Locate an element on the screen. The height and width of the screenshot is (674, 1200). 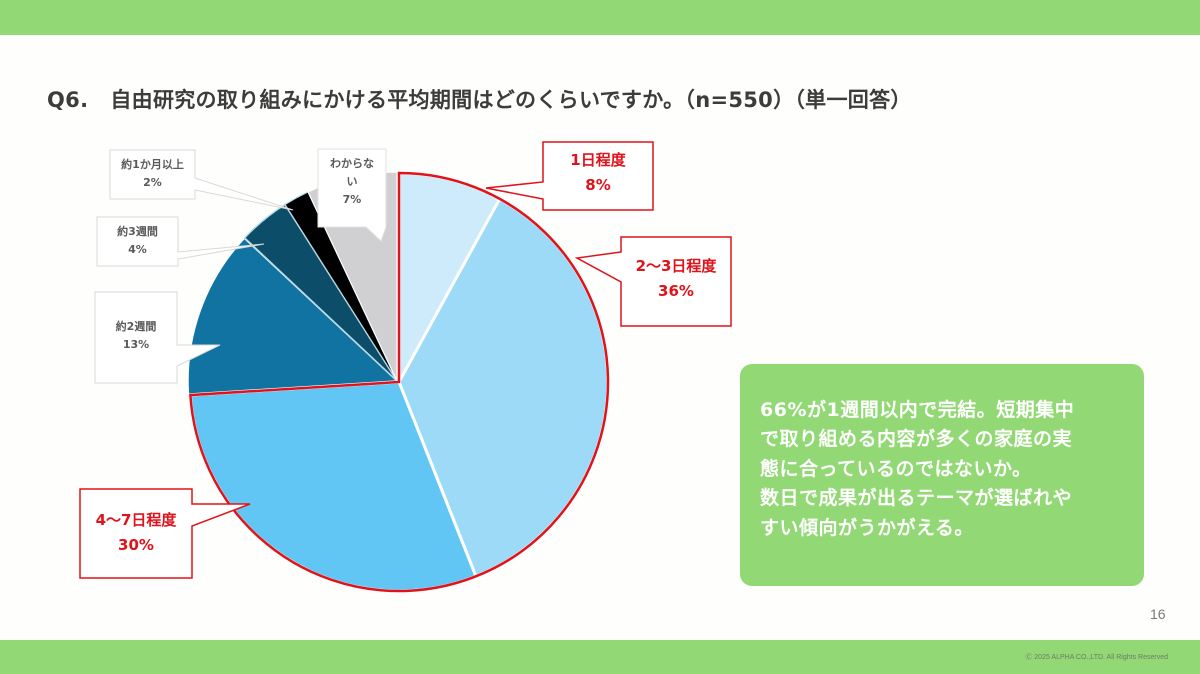
question-text: 自由研究の取り組みにかける平均期間はどのくらいですか。（n=550）（単一回答） is located at coordinates (511, 100).